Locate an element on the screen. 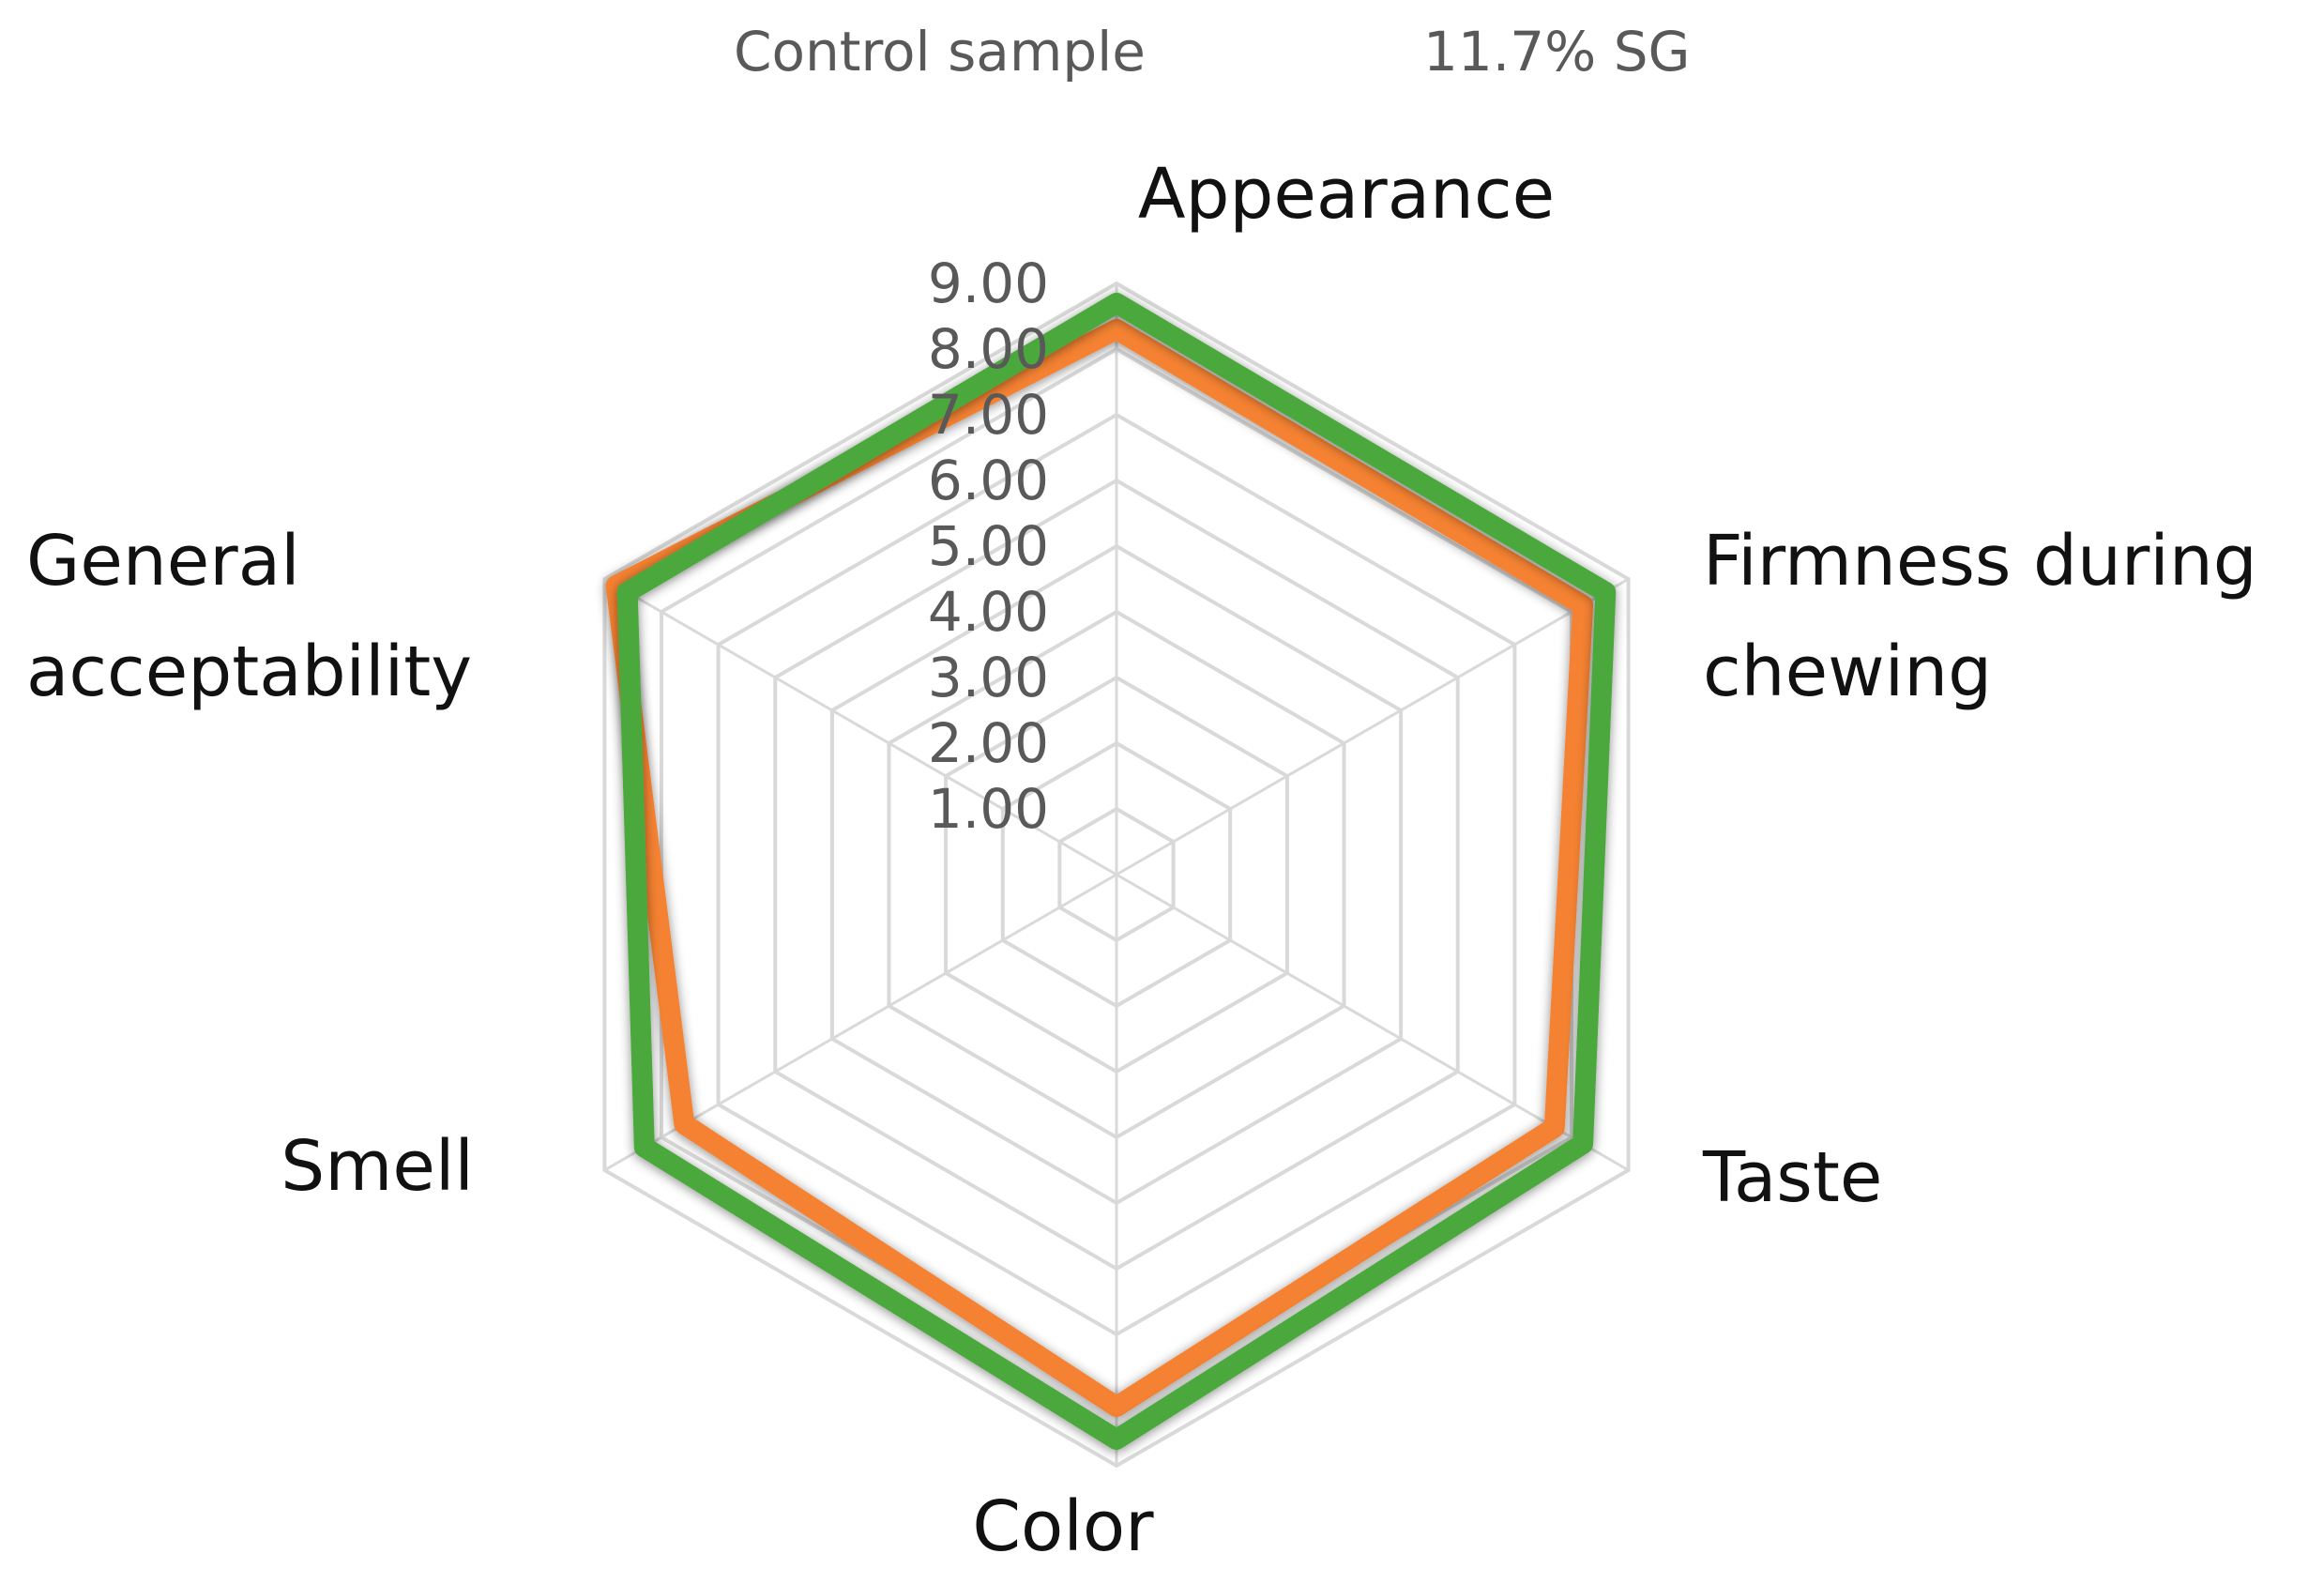  tick-label: 5.00 is located at coordinates (988, 546).